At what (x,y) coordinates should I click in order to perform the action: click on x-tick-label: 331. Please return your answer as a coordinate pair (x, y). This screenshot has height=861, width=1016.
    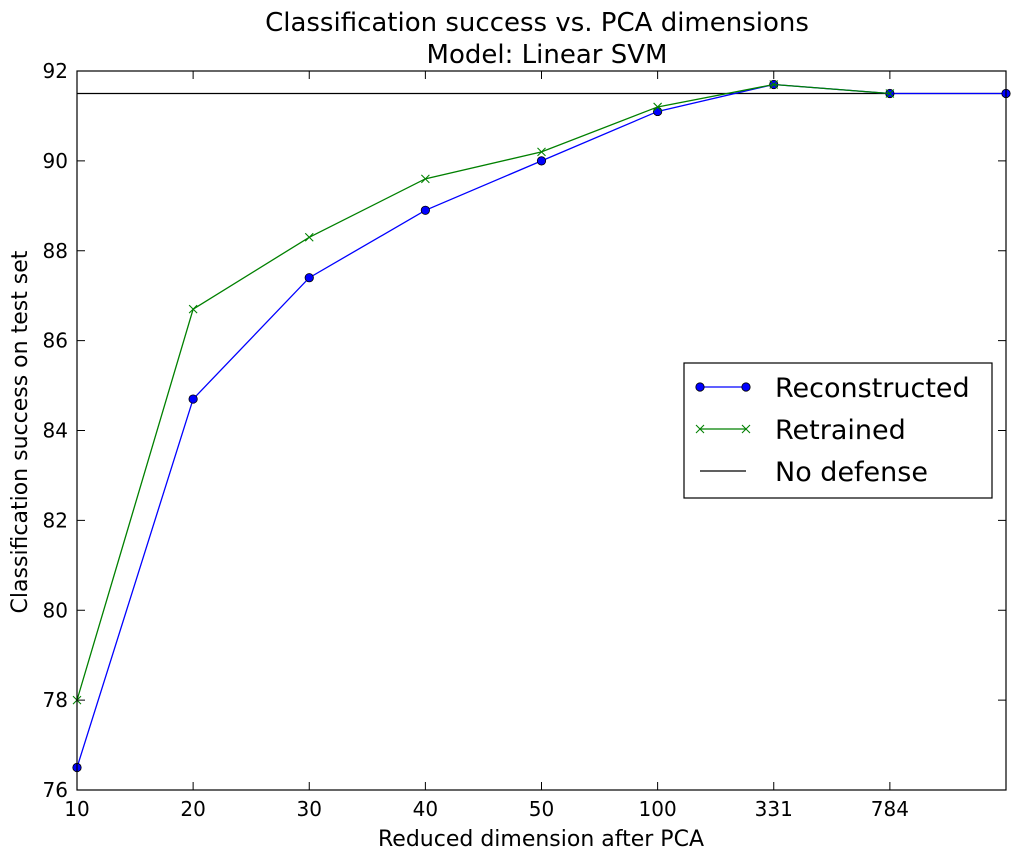
    Looking at the image, I should click on (774, 809).